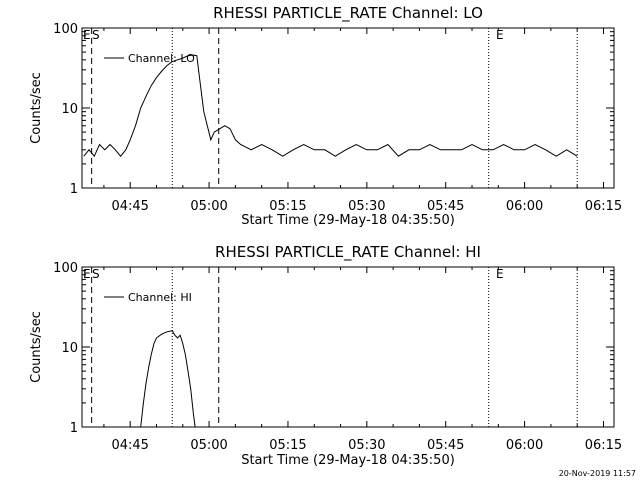 The height and width of the screenshot is (480, 640). I want to click on legend-label-lo: Channel: LO, so click(161, 58).